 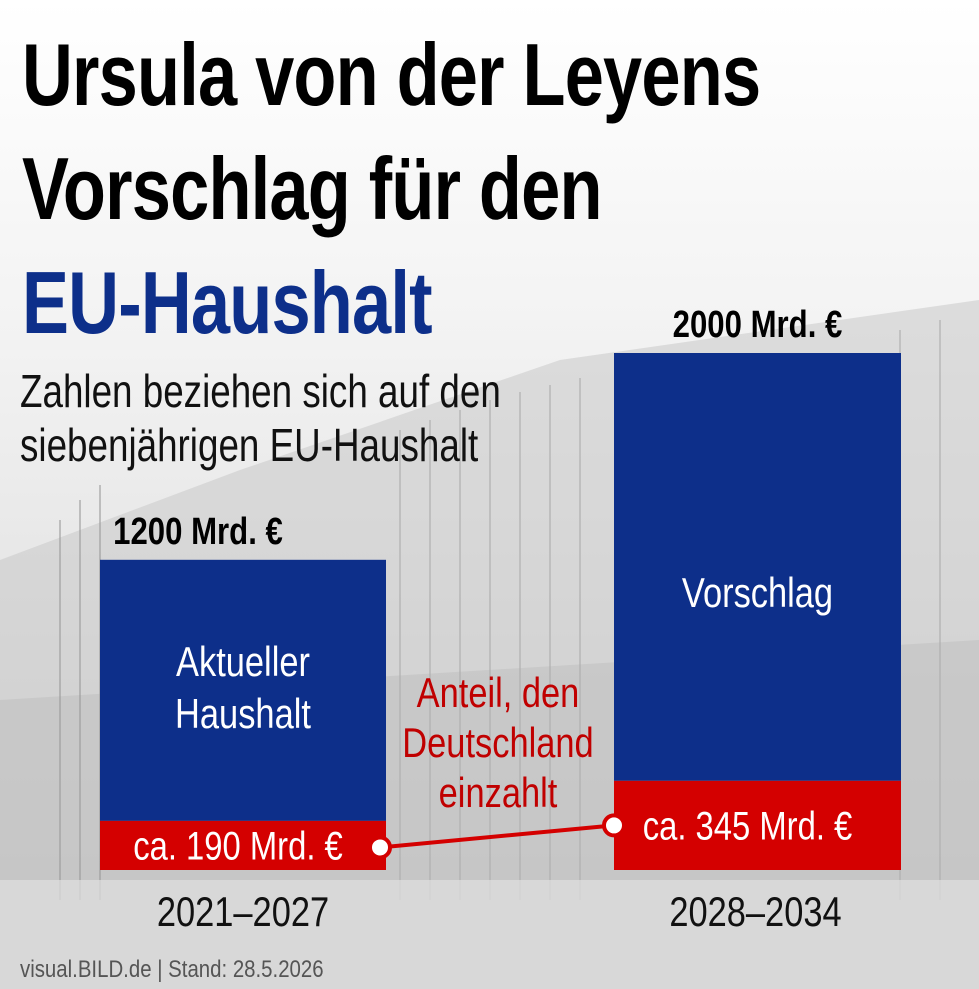 I want to click on connector-annotation-line-2: Deutschland, so click(x=497, y=743).